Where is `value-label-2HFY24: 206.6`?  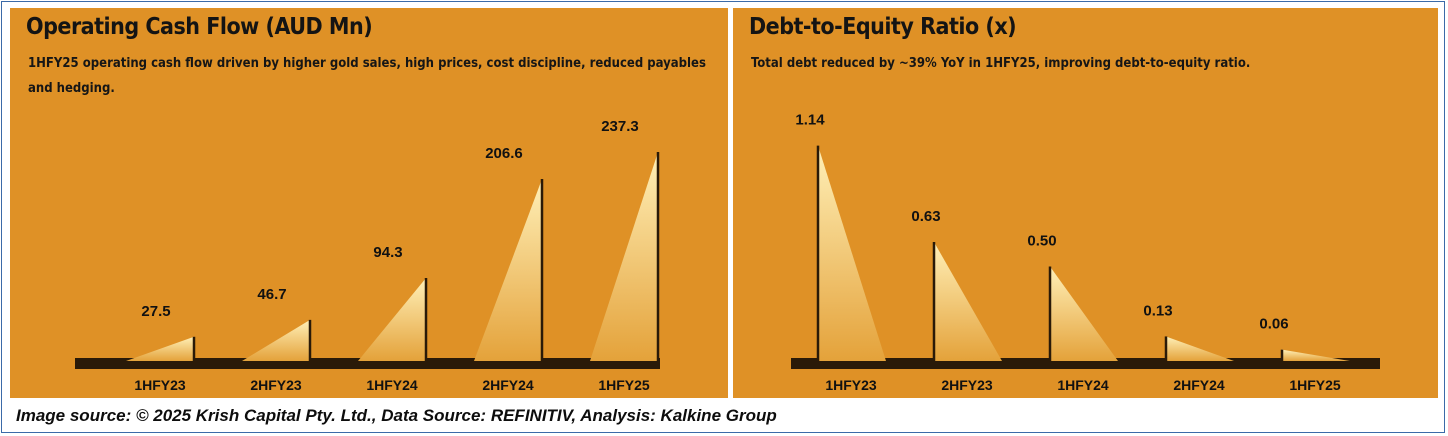
value-label-2HFY24: 206.6 is located at coordinates (504, 153).